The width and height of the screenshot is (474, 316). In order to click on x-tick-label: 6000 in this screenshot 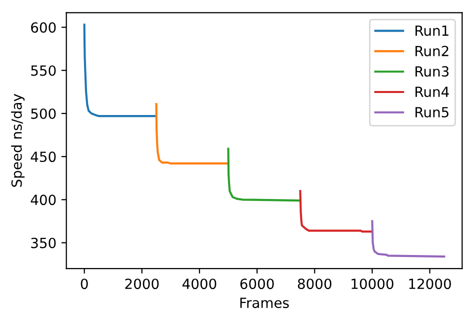, I will do `click(257, 284)`.